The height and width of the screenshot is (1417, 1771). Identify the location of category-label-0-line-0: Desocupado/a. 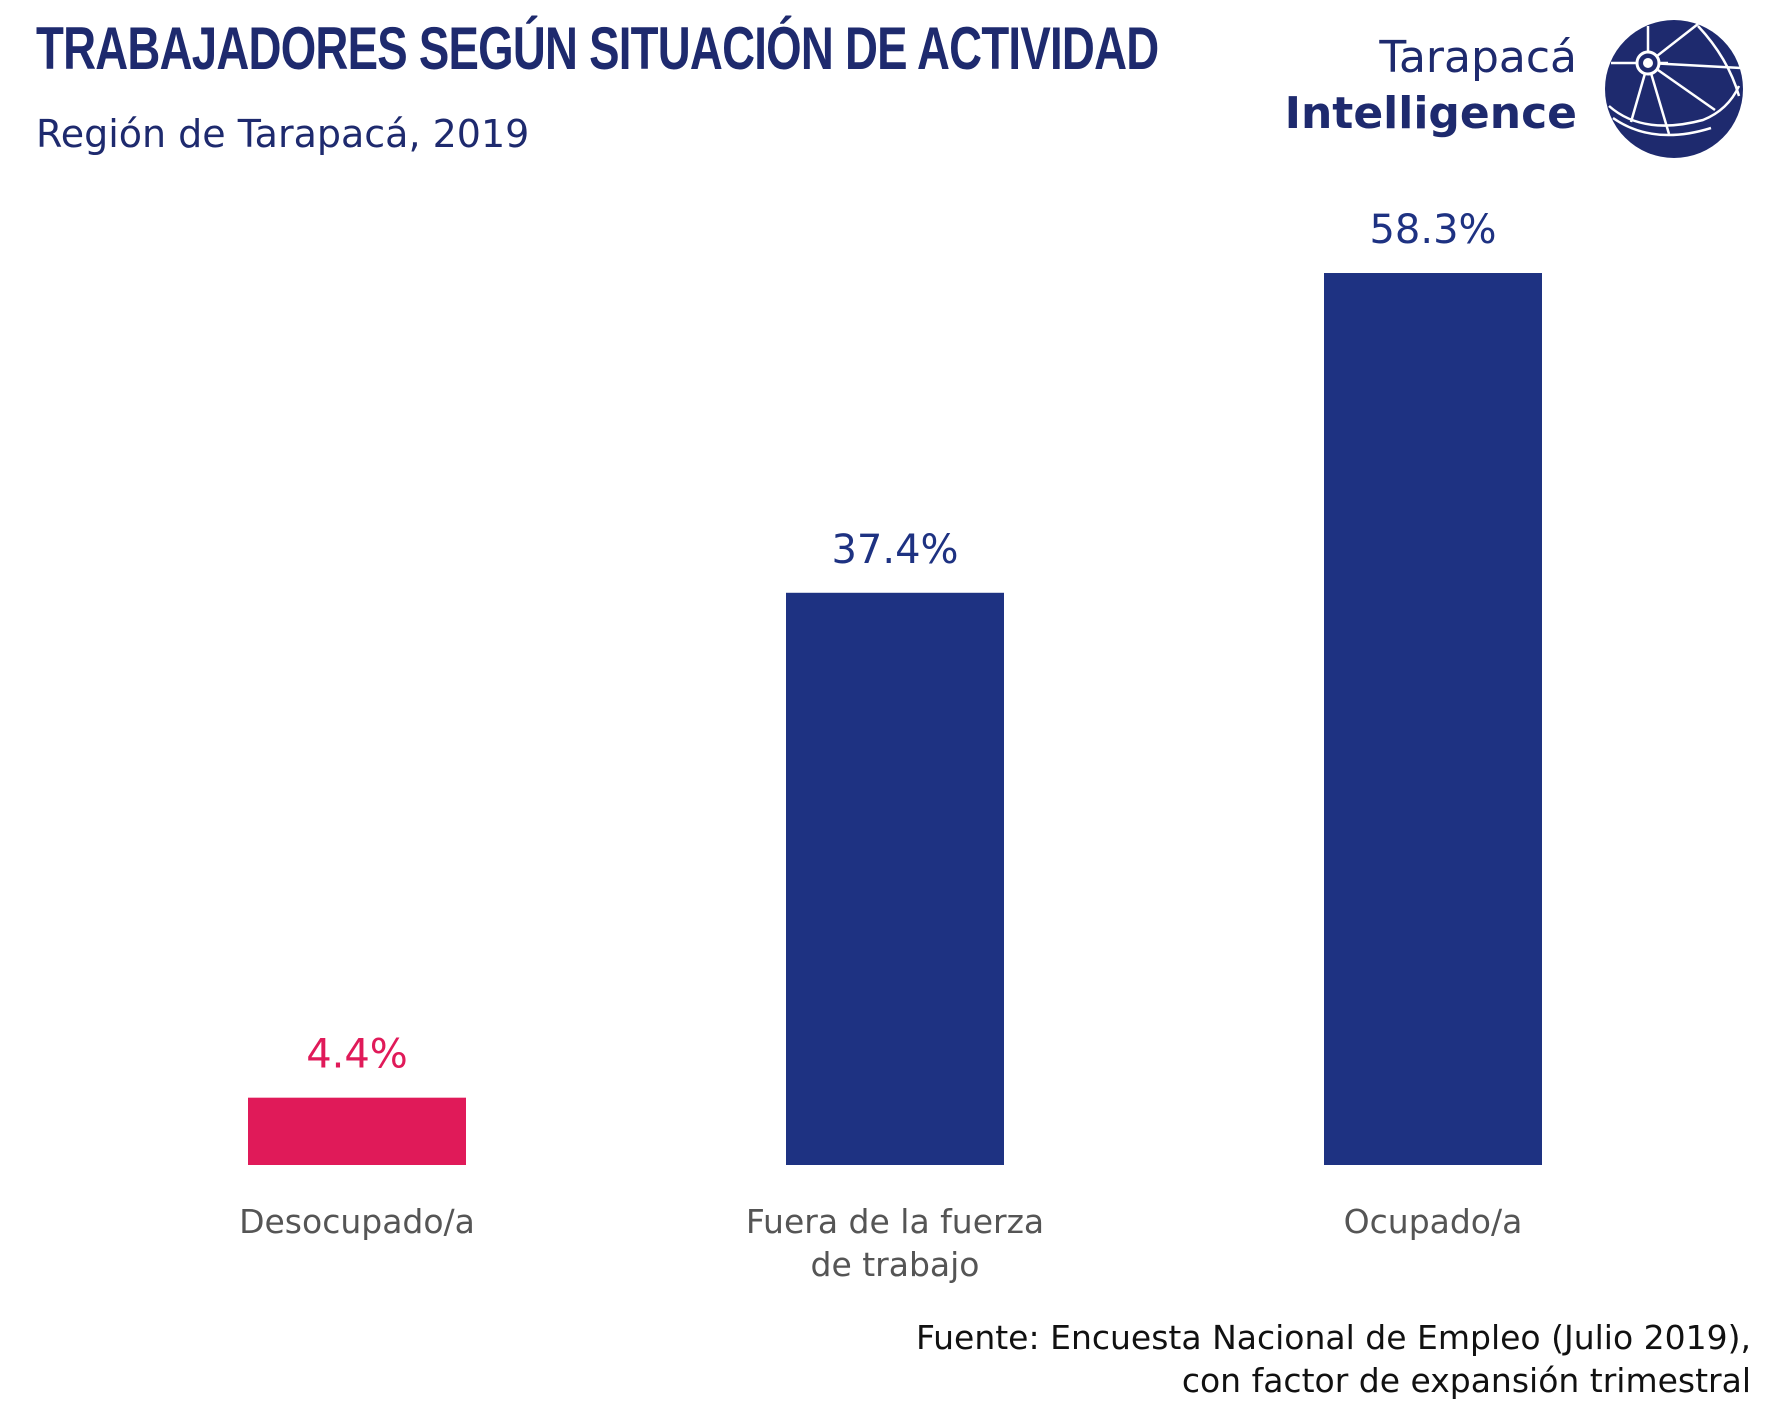
(357, 1221).